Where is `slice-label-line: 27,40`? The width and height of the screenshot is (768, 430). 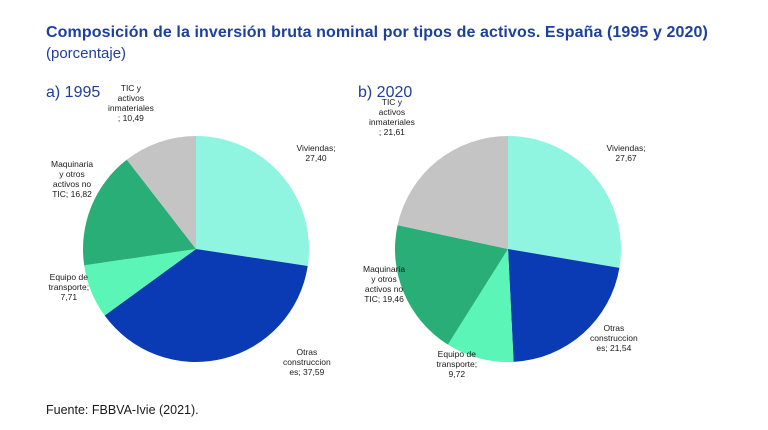
slice-label-line: 27,40 is located at coordinates (316, 158).